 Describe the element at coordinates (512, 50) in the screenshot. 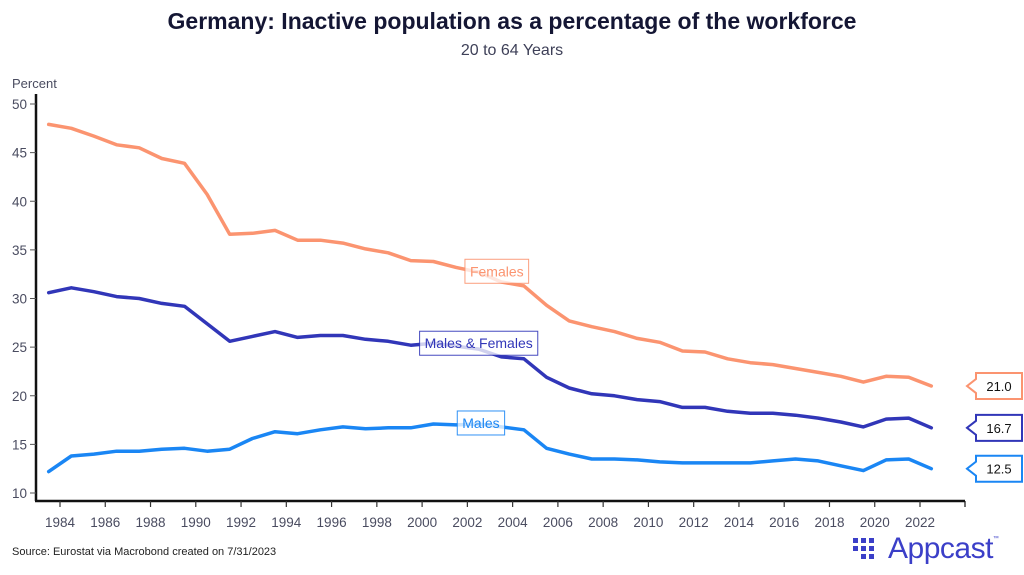

I see `chart-subtitle: 20 to 64 Years` at that location.